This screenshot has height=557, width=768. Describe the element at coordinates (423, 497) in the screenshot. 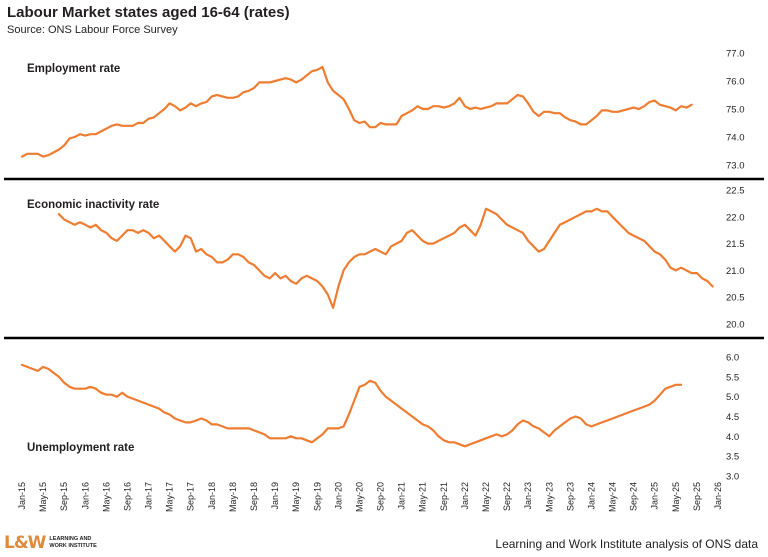

I see `x-tick-label: May-21` at that location.